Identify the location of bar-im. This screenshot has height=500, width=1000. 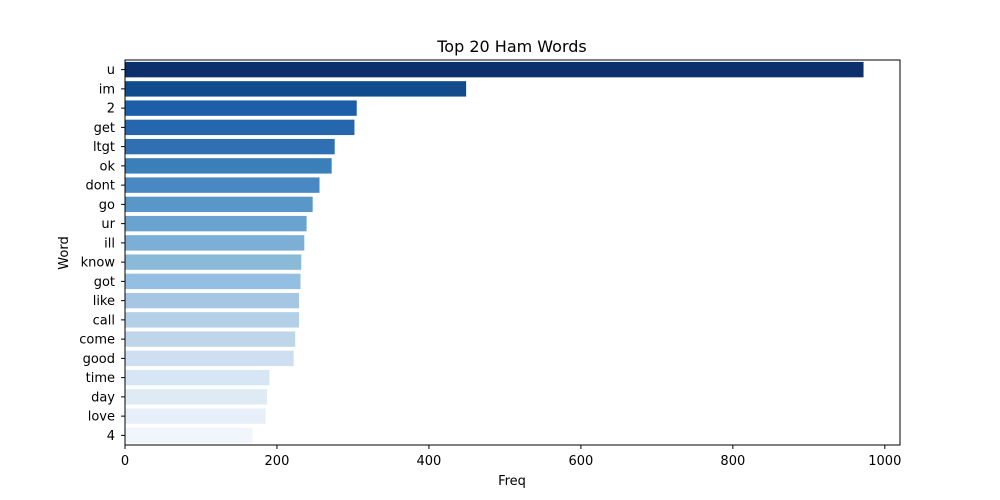
(296, 89).